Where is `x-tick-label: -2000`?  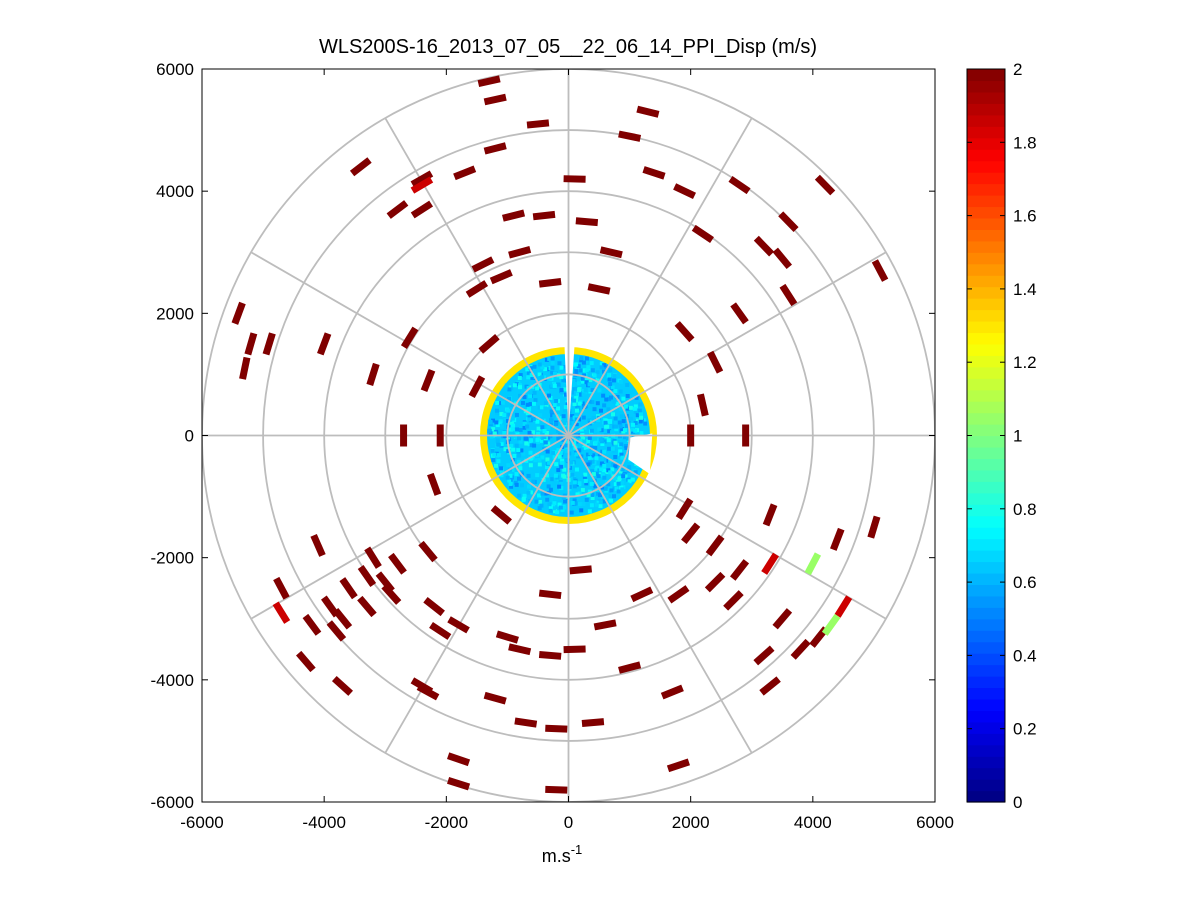 x-tick-label: -2000 is located at coordinates (446, 822).